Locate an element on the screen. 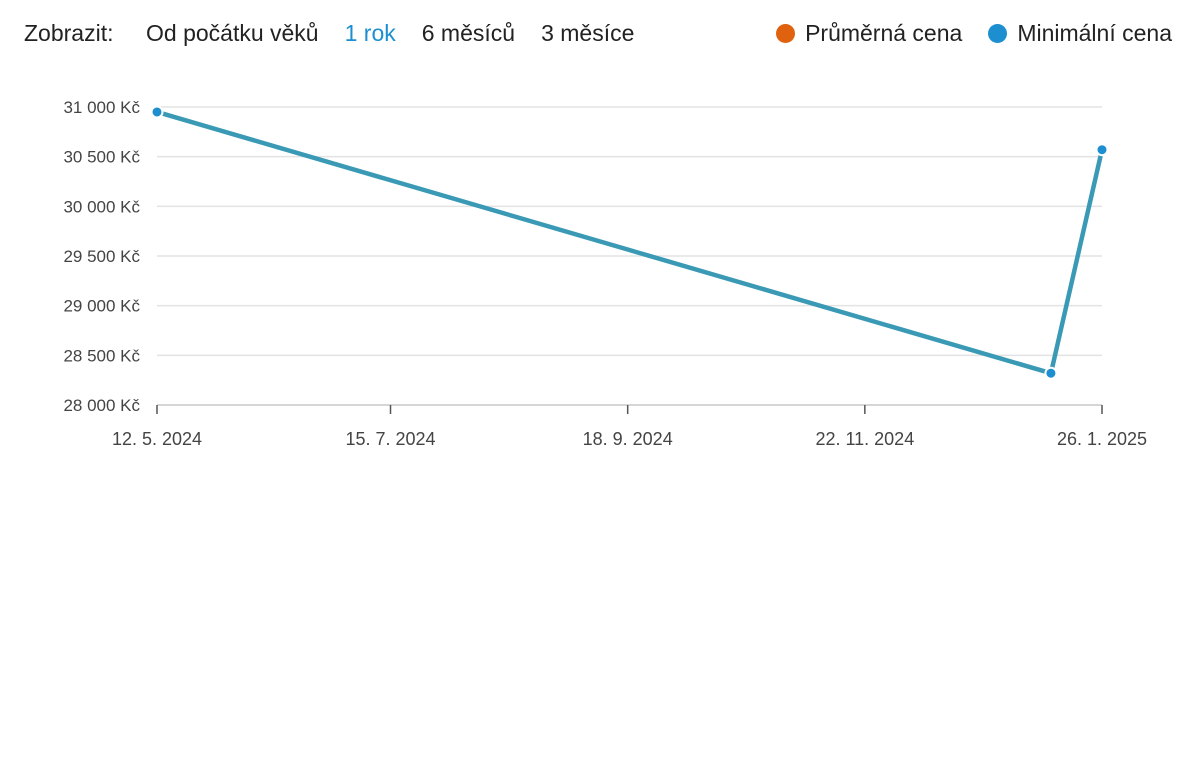  y-tick-label: 29 500 Kč is located at coordinates (101, 256).